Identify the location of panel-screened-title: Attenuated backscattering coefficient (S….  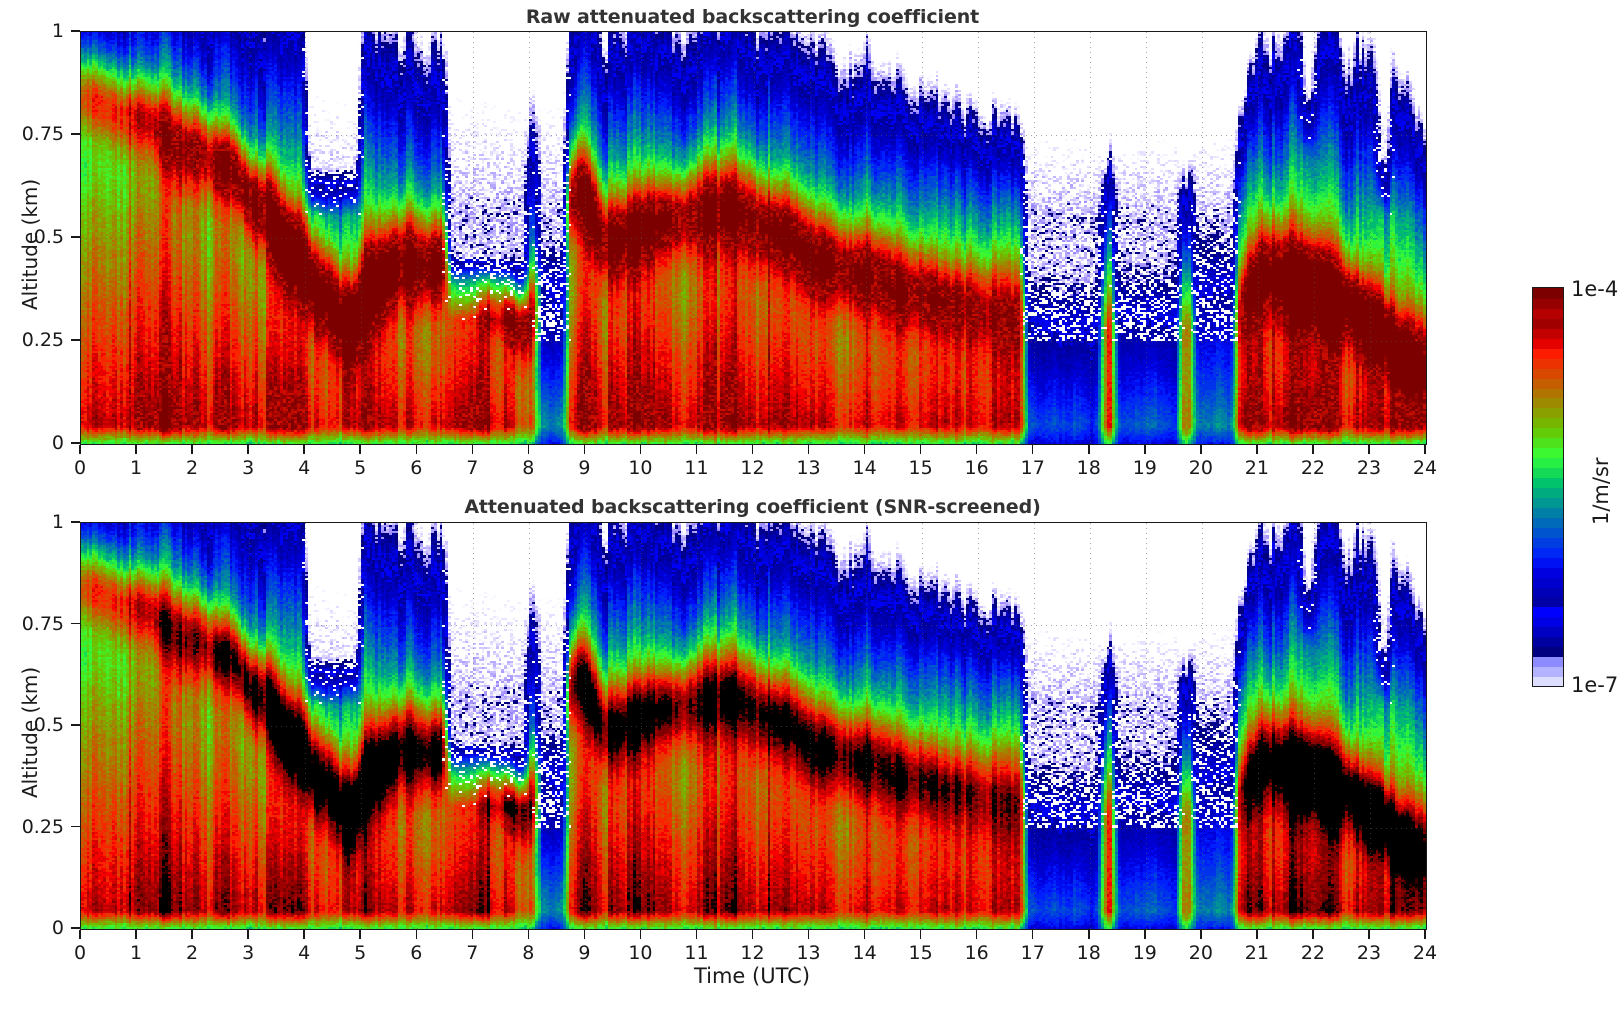
(752, 507).